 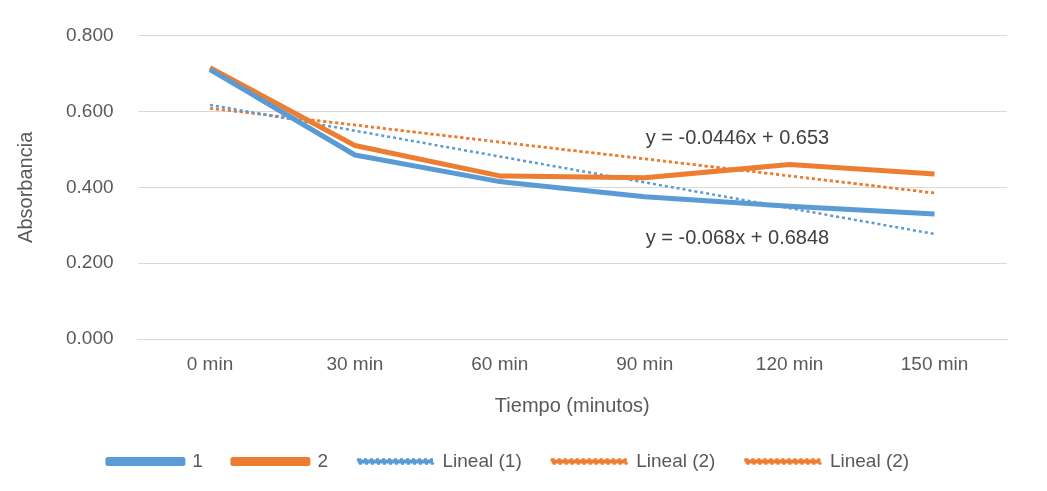 What do you see at coordinates (737, 237) in the screenshot?
I see `annotation: y = -0.068x + 0.6848` at bounding box center [737, 237].